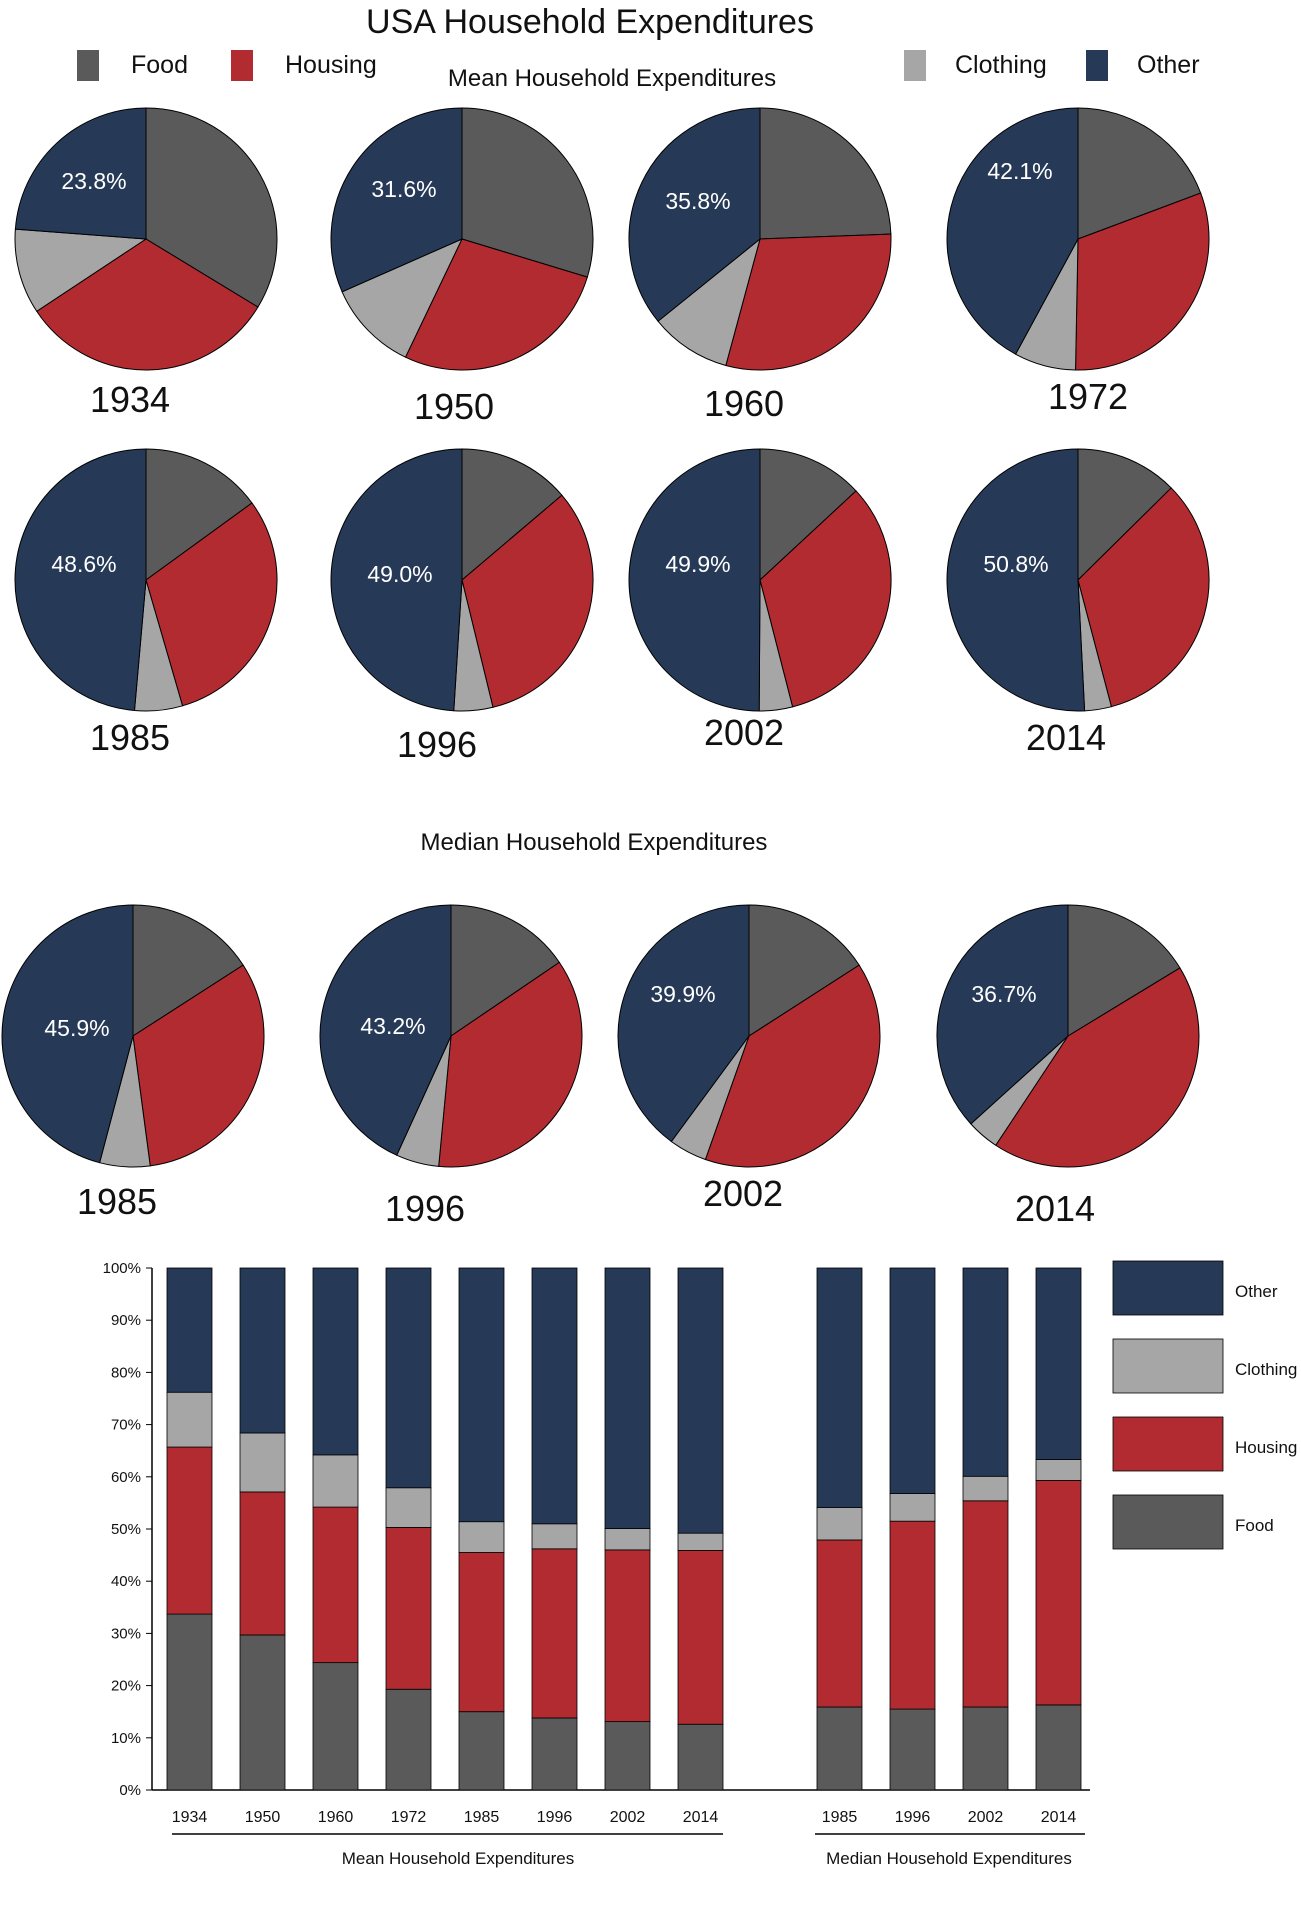 The height and width of the screenshot is (1911, 1301). Describe the element at coordinates (949, 1858) in the screenshot. I see `median-group-label: Median Household Expenditures` at that location.